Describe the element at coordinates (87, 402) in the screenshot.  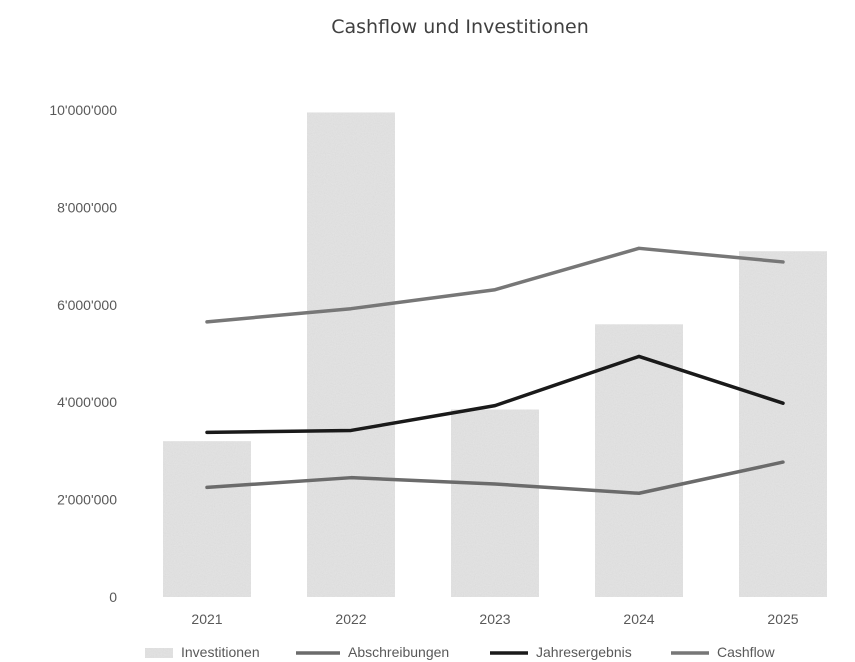
I see `y-tick-label: 4'000'000` at that location.